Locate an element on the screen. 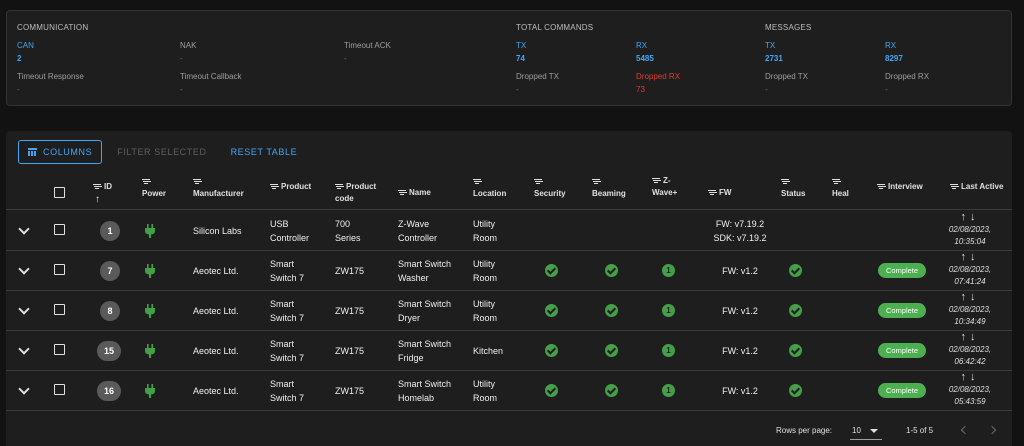  last-active-cell: ↑↓ 02/08/2023, 05:43:59 is located at coordinates (970, 389).